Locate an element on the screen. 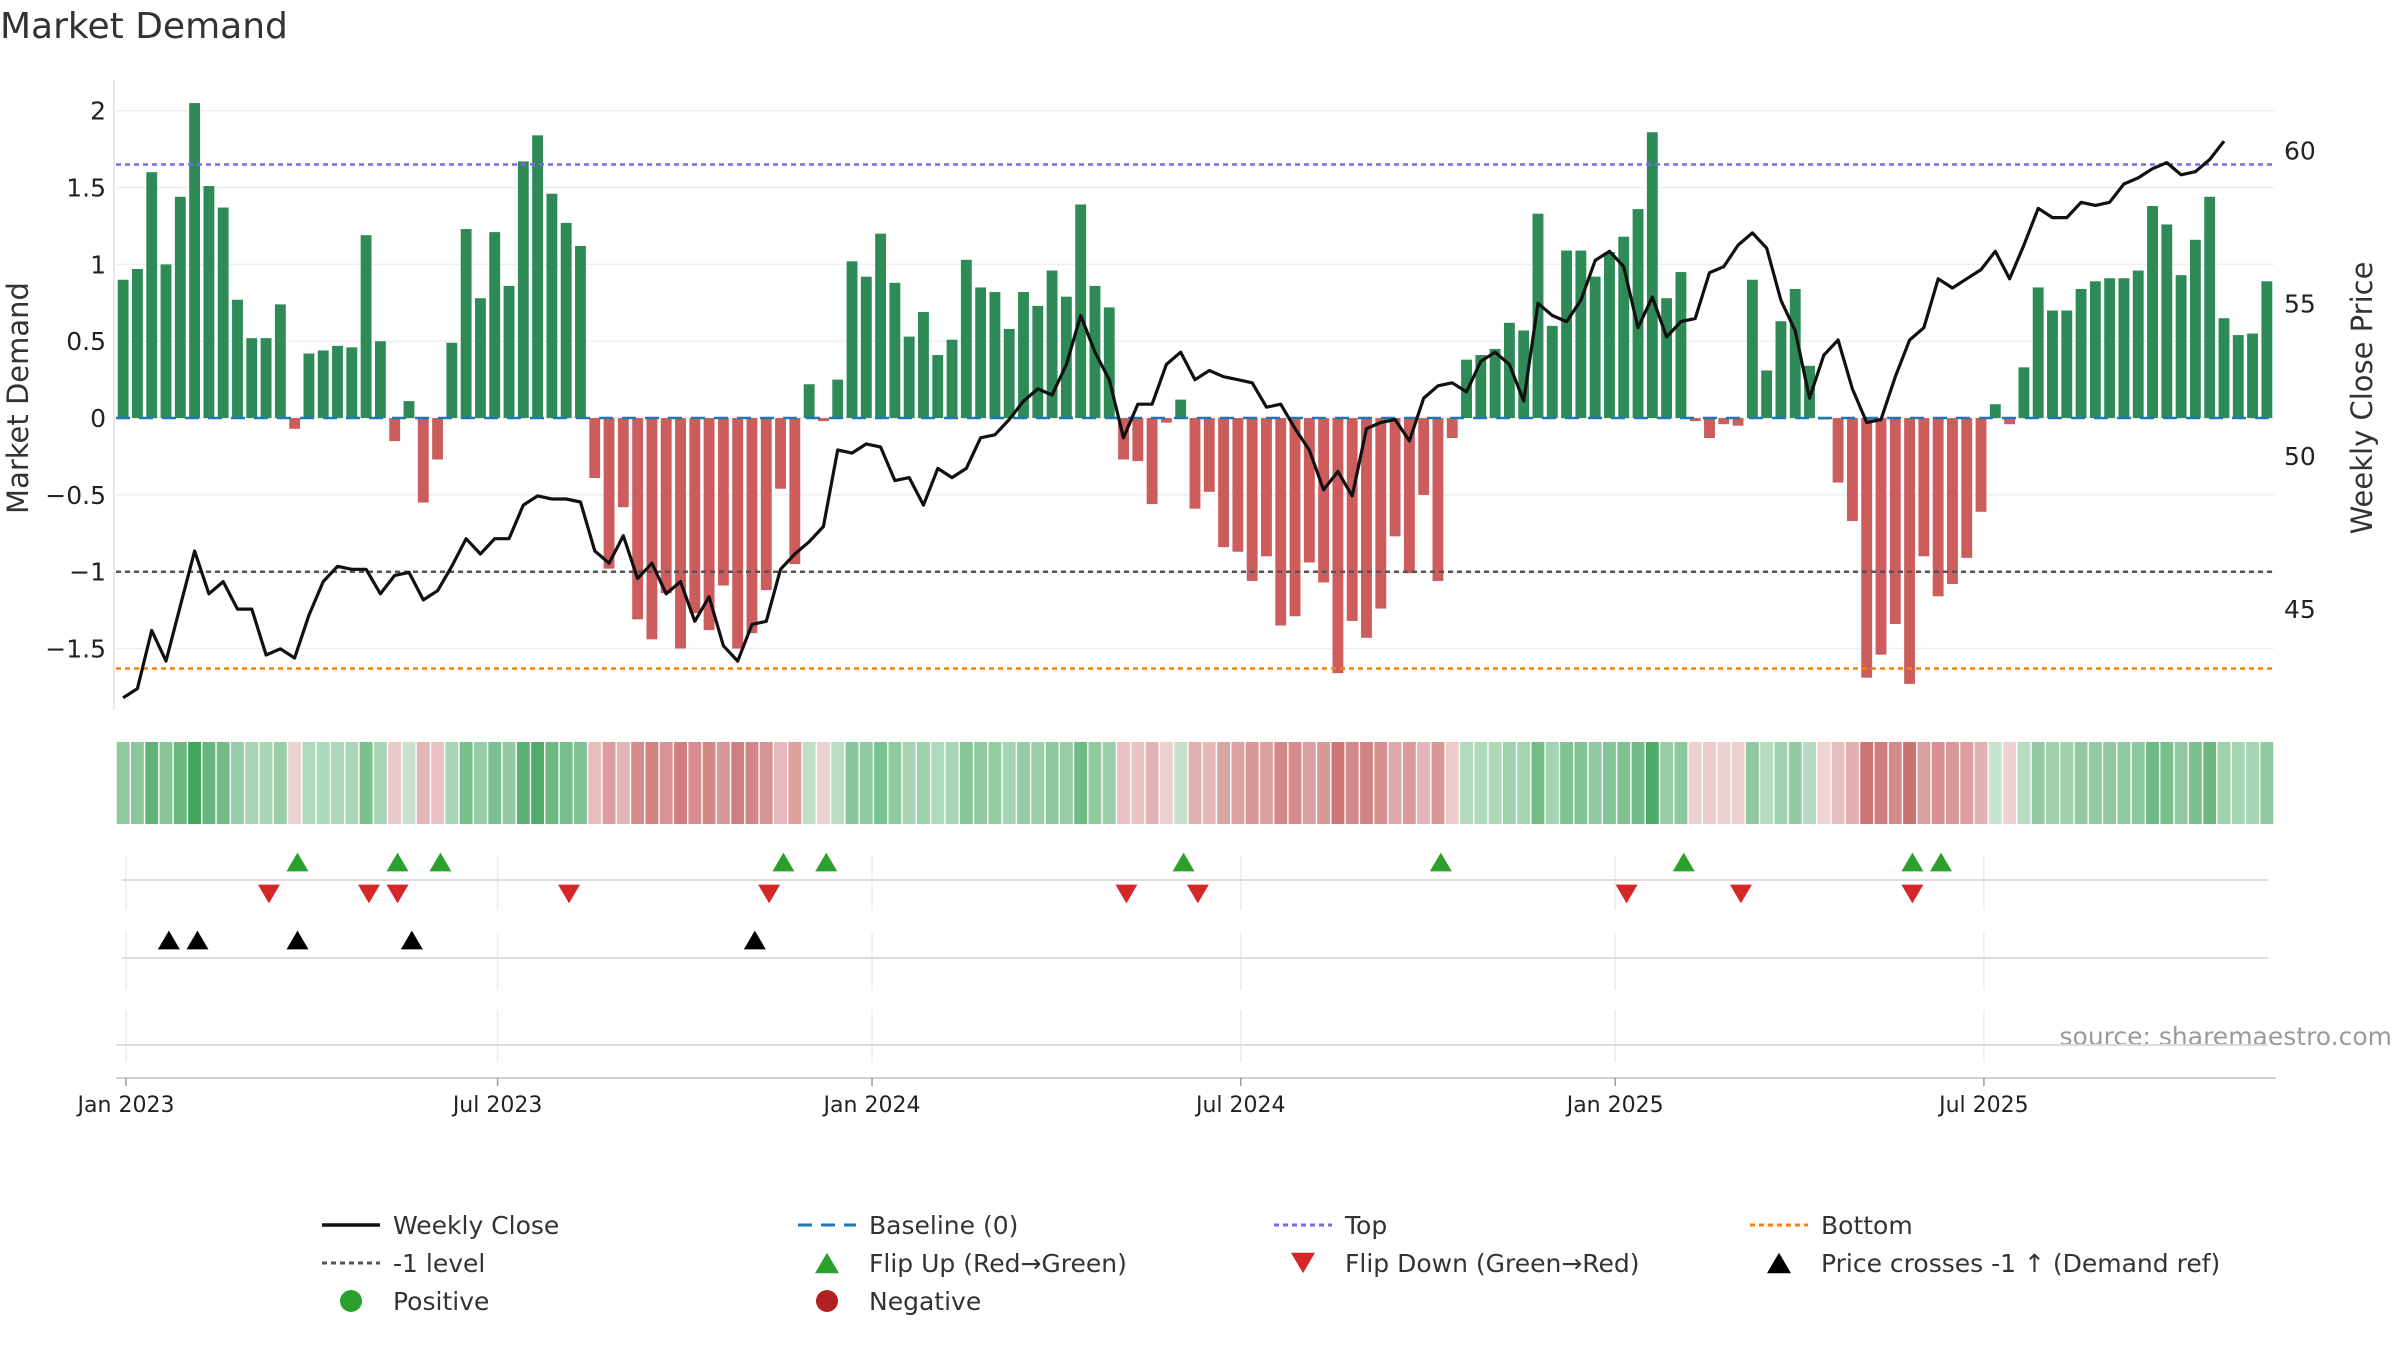 This screenshot has width=2400, height=1350. legend-triangle-up-swatch is located at coordinates (827, 1263).